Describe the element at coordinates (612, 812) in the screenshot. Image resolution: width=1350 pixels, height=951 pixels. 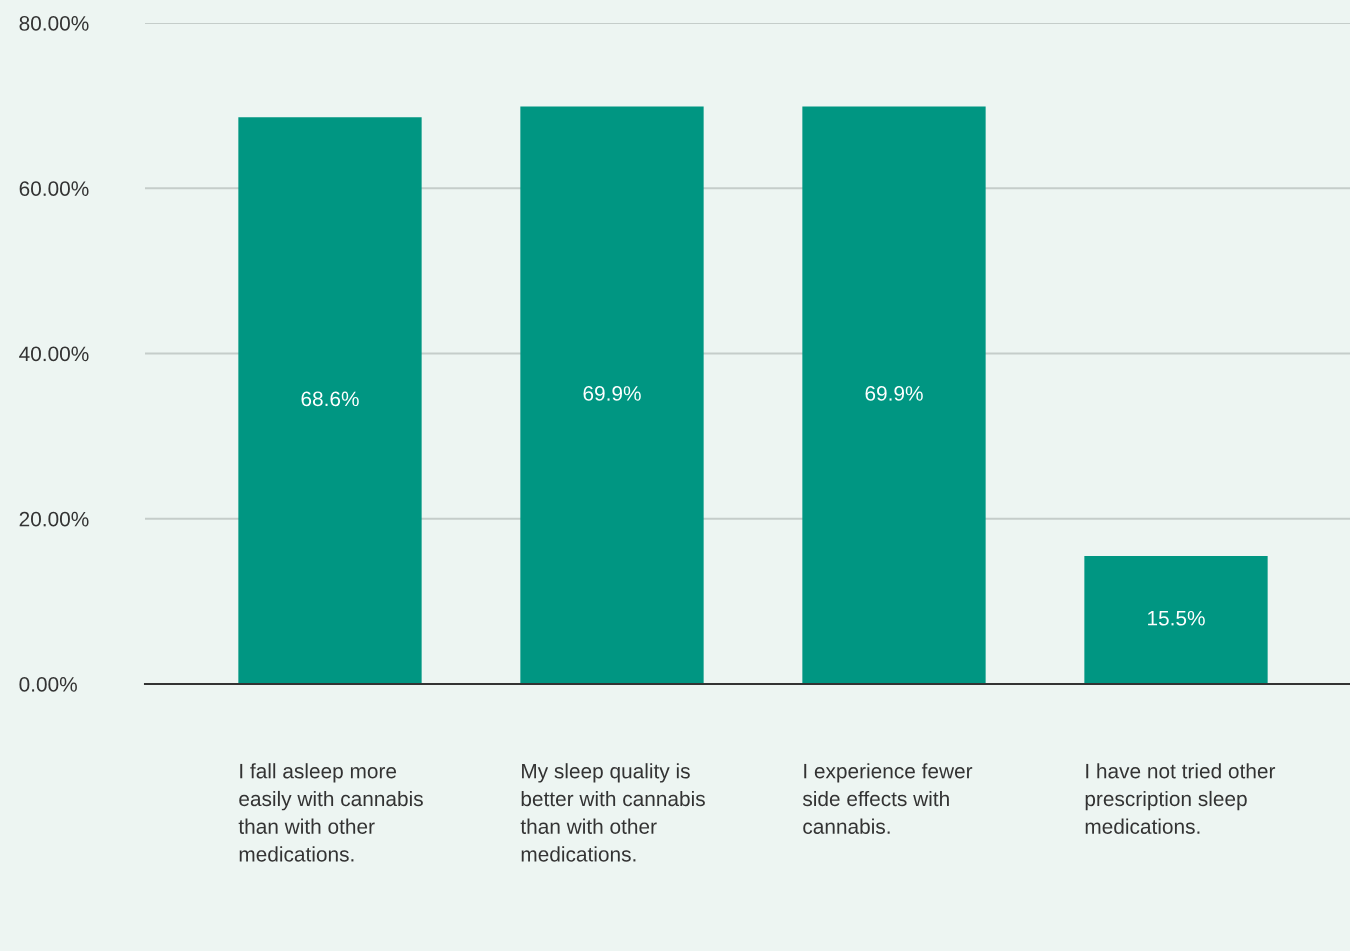
I see `x-tick-label: My sleep quality is better with cannabis than with other medications.` at that location.